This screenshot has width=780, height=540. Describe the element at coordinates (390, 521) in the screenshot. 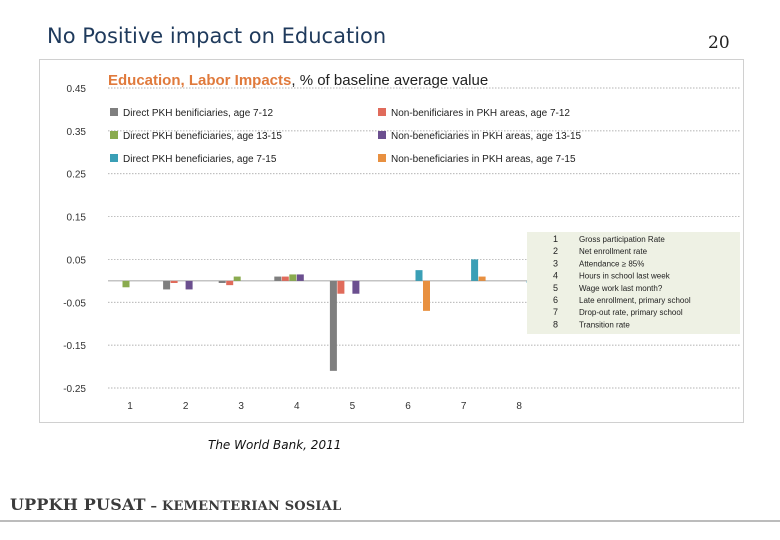

I see `footer-line` at that location.